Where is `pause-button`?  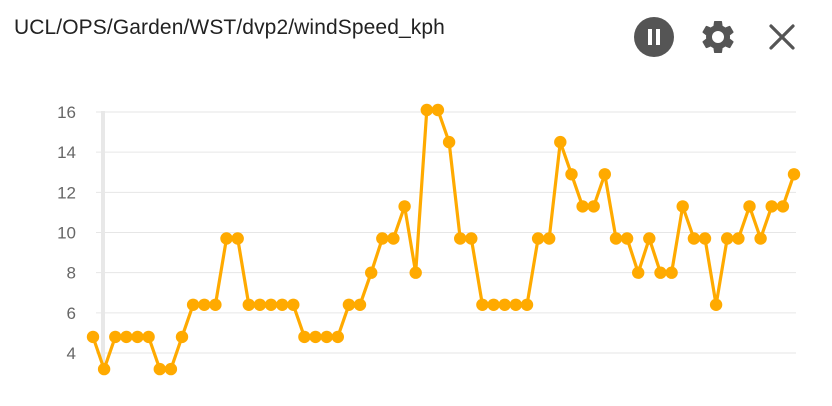 pause-button is located at coordinates (654, 37).